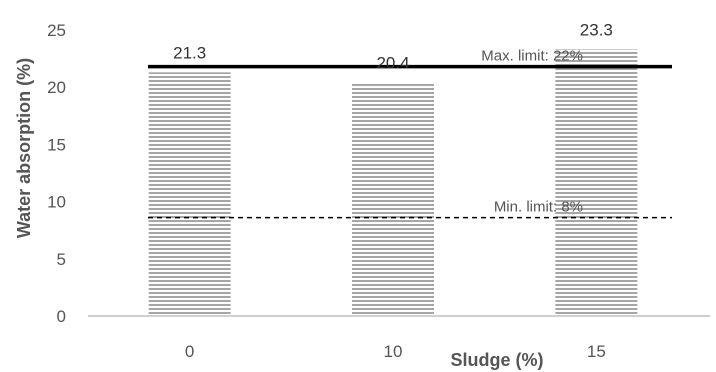 The width and height of the screenshot is (716, 372). I want to click on reference-line-label: Min. limit: 8%, so click(538, 207).